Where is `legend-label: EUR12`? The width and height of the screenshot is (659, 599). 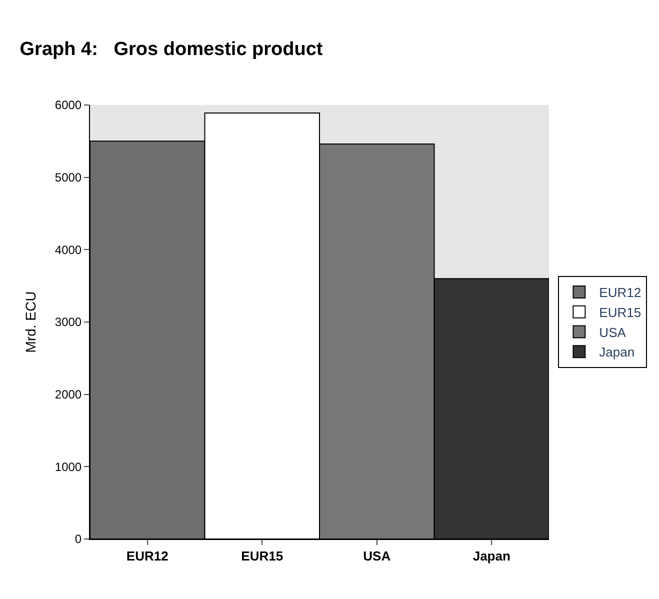 legend-label: EUR12 is located at coordinates (620, 292).